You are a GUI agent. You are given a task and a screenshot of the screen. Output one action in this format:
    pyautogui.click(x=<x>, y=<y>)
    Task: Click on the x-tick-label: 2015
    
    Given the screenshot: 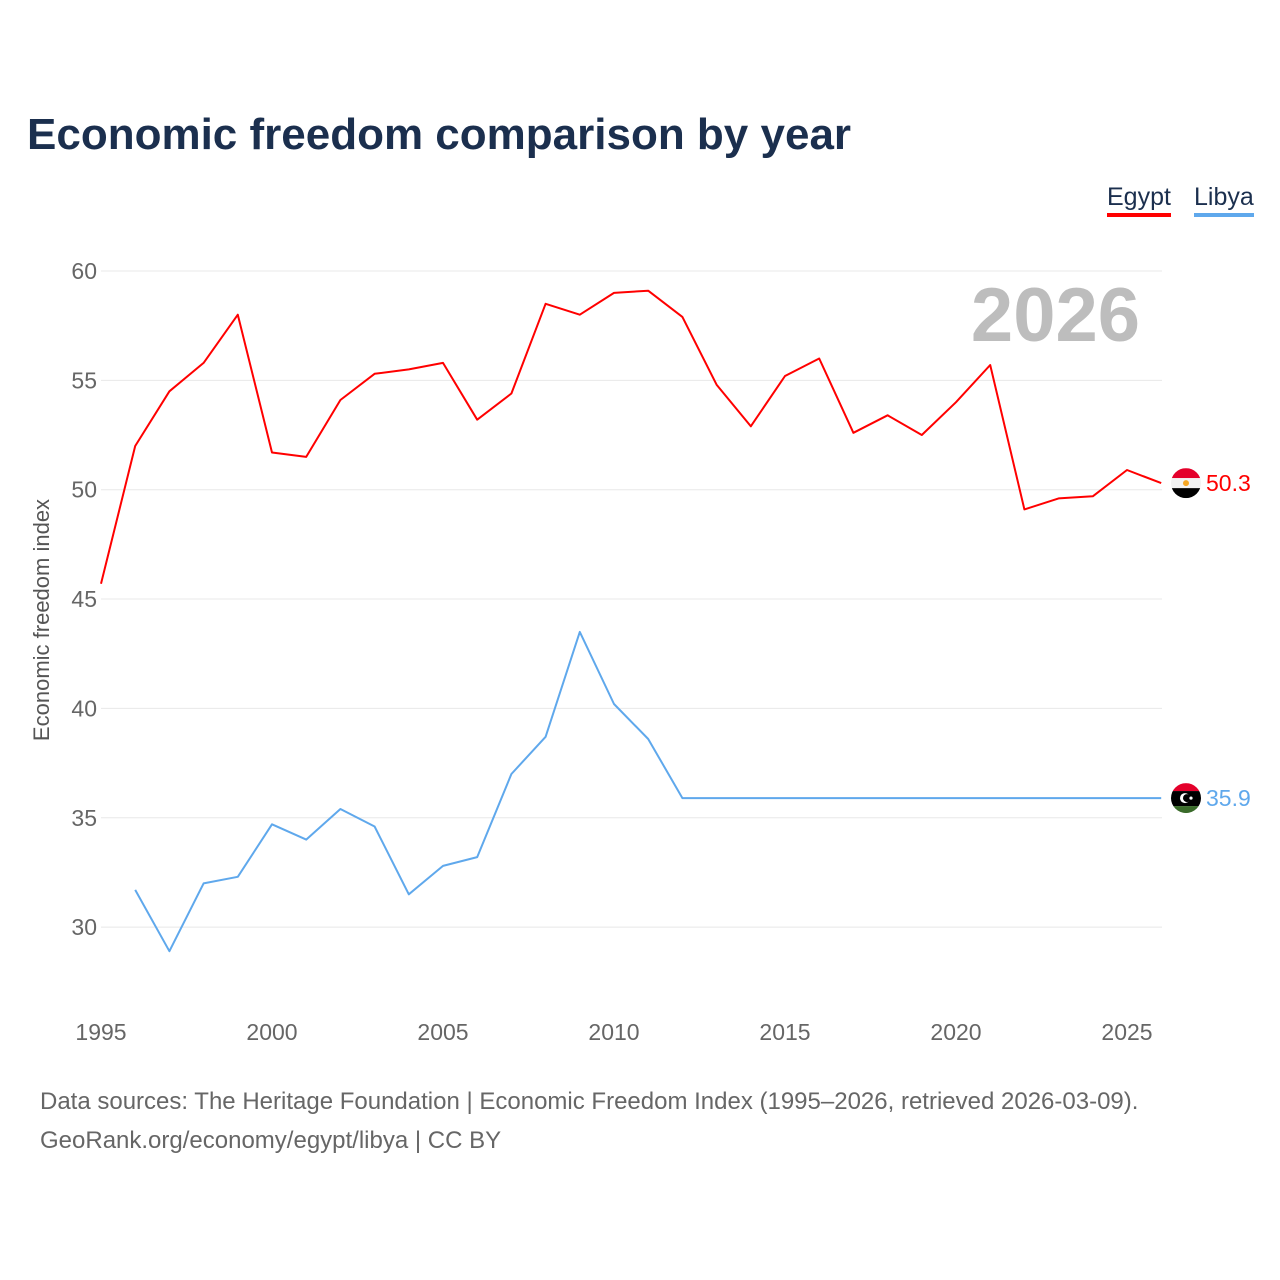 What is the action you would take?
    pyautogui.click(x=784, y=1032)
    